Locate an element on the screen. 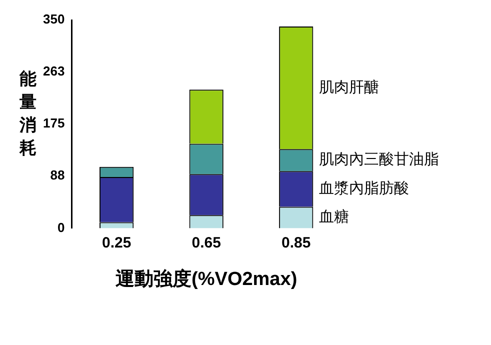 The image size is (491, 345). y-tick-label: 88 is located at coordinates (57, 174).